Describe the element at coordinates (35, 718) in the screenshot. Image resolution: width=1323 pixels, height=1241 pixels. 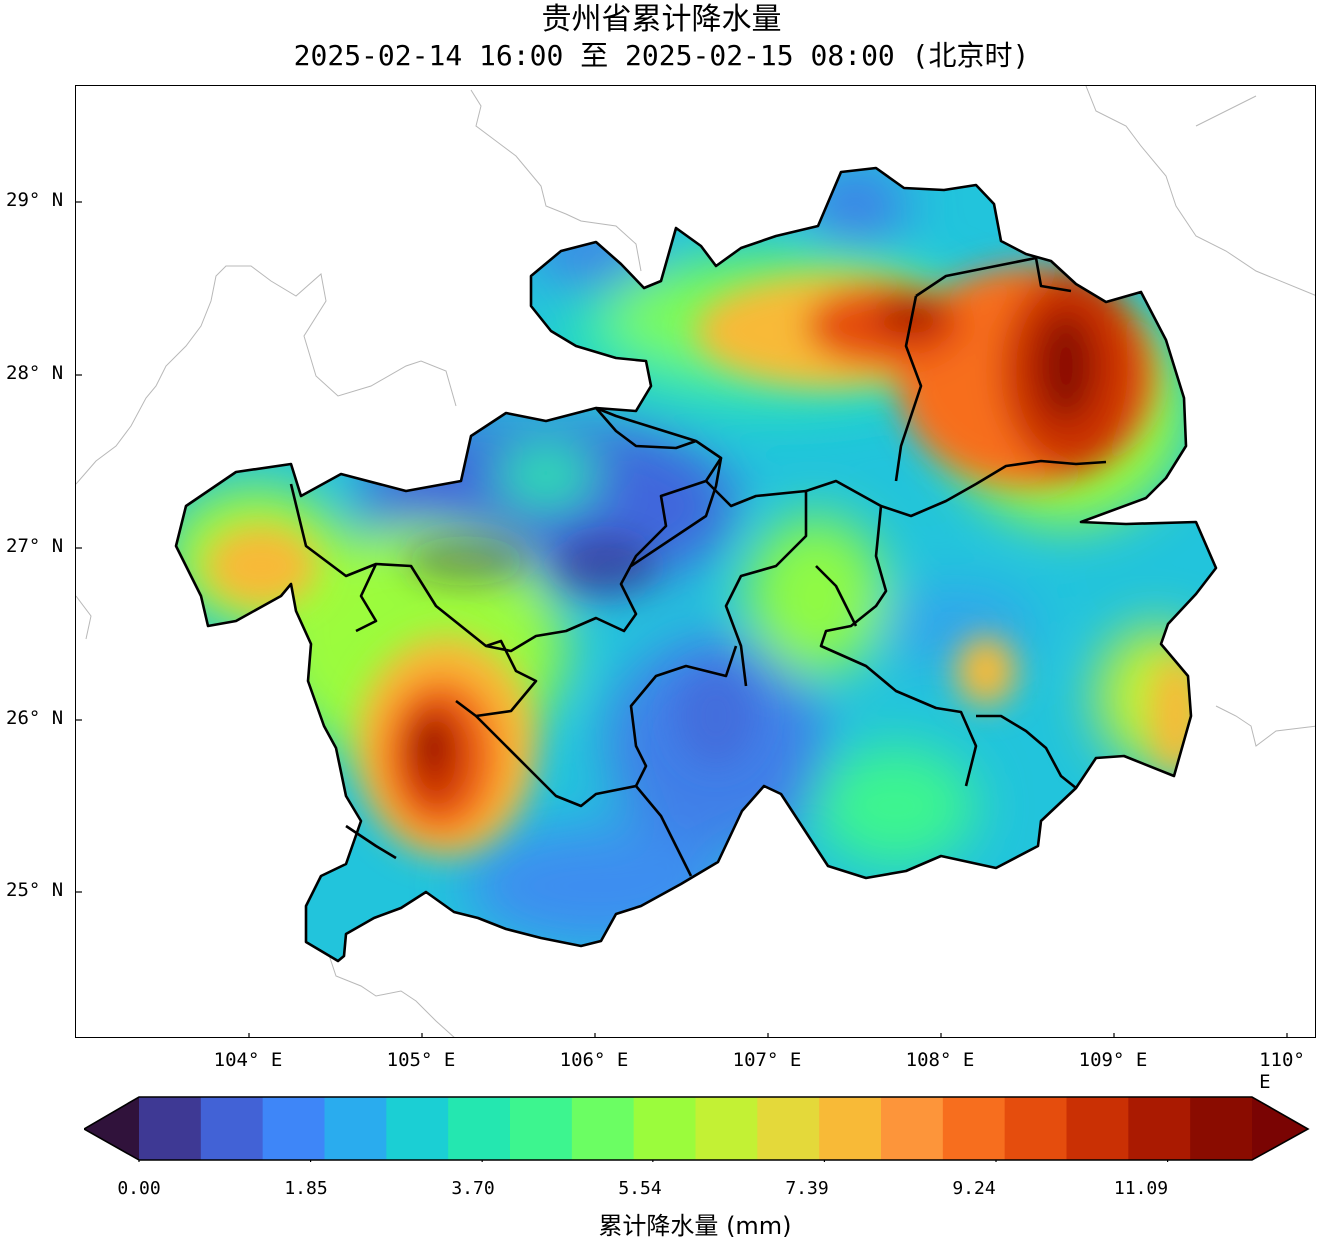
I see `lat-label-26n: 26° N` at that location.